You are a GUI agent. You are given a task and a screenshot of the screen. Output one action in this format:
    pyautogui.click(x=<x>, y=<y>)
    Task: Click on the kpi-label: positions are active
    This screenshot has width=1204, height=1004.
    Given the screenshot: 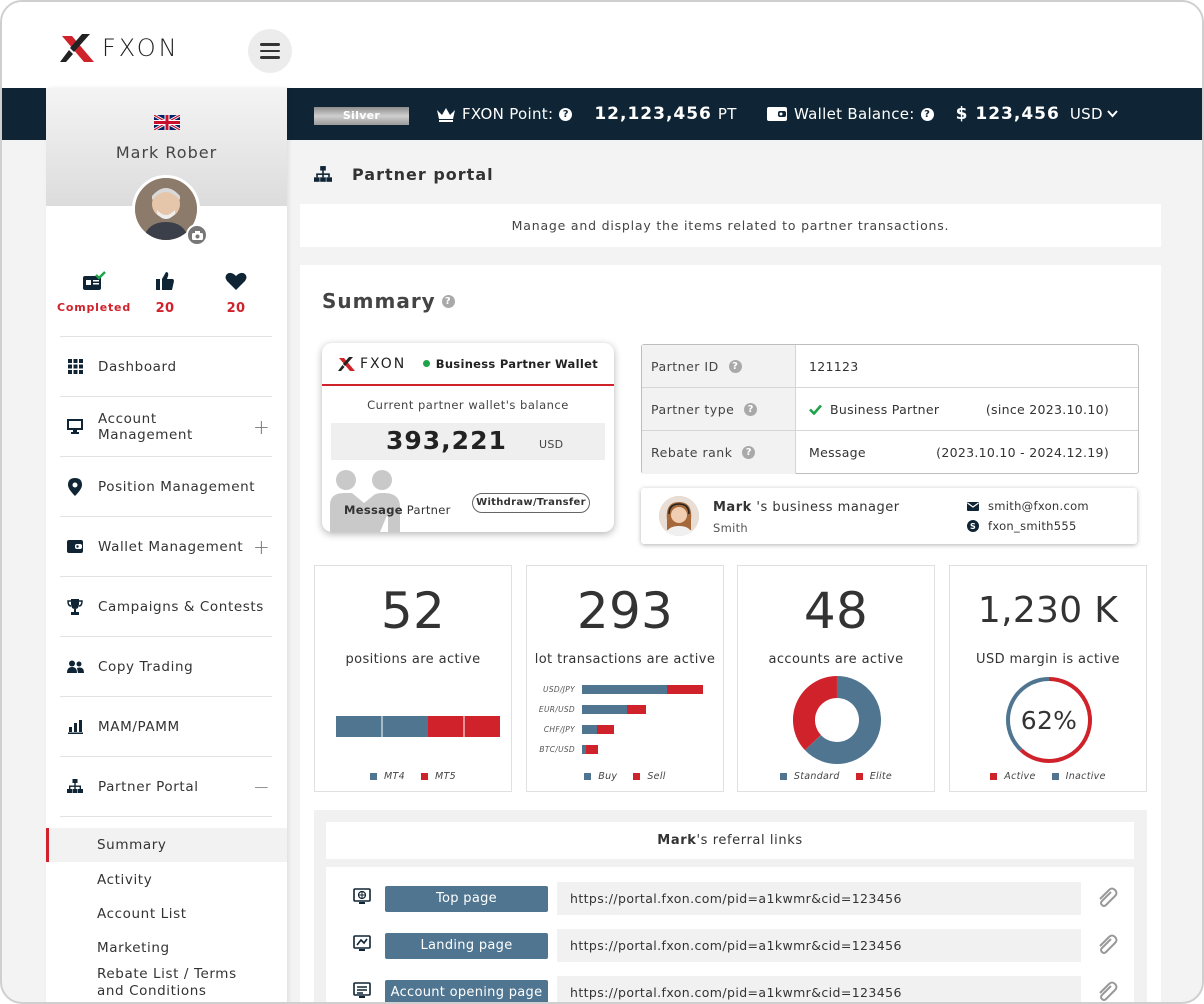 What is the action you would take?
    pyautogui.click(x=413, y=659)
    